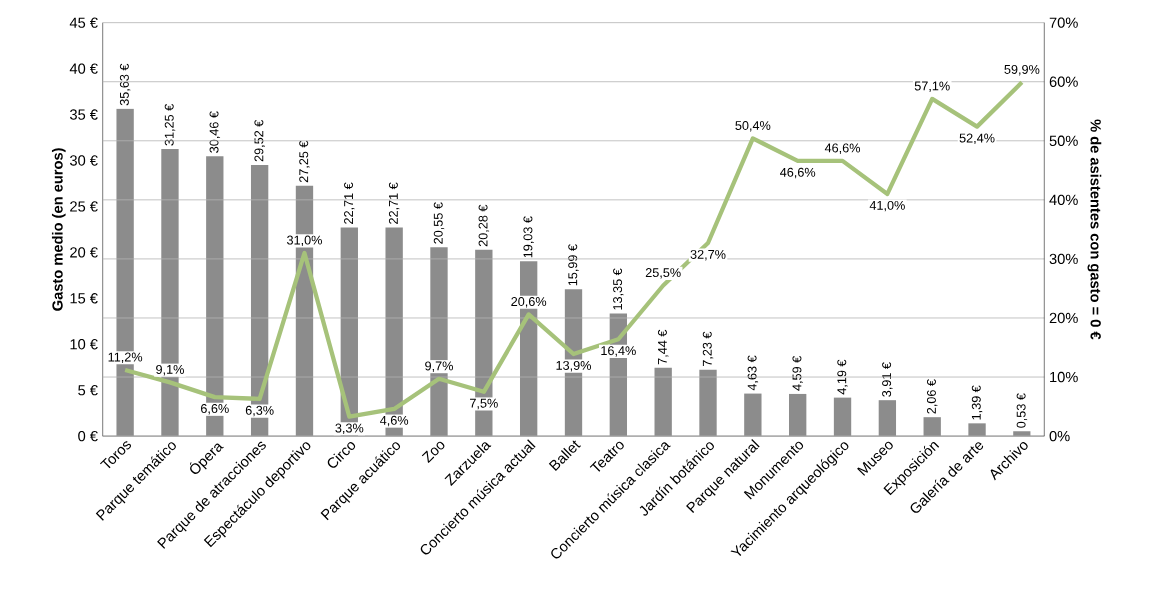 The image size is (1151, 616). I want to click on y-axis-title: Gasto medio (en euros), so click(58, 229).